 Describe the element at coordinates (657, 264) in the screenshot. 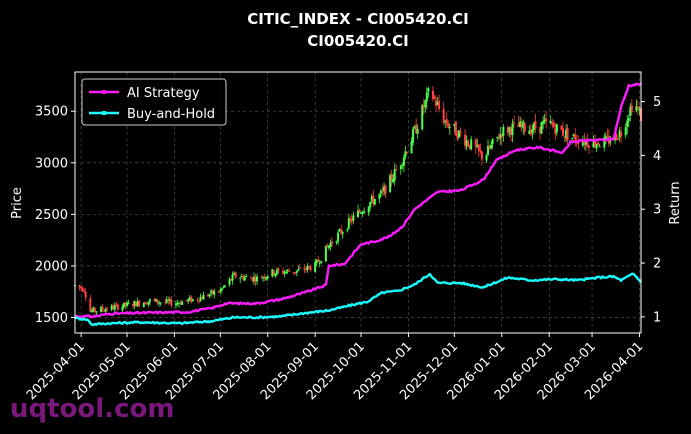

I see `y-tick-label-right: 2` at that location.